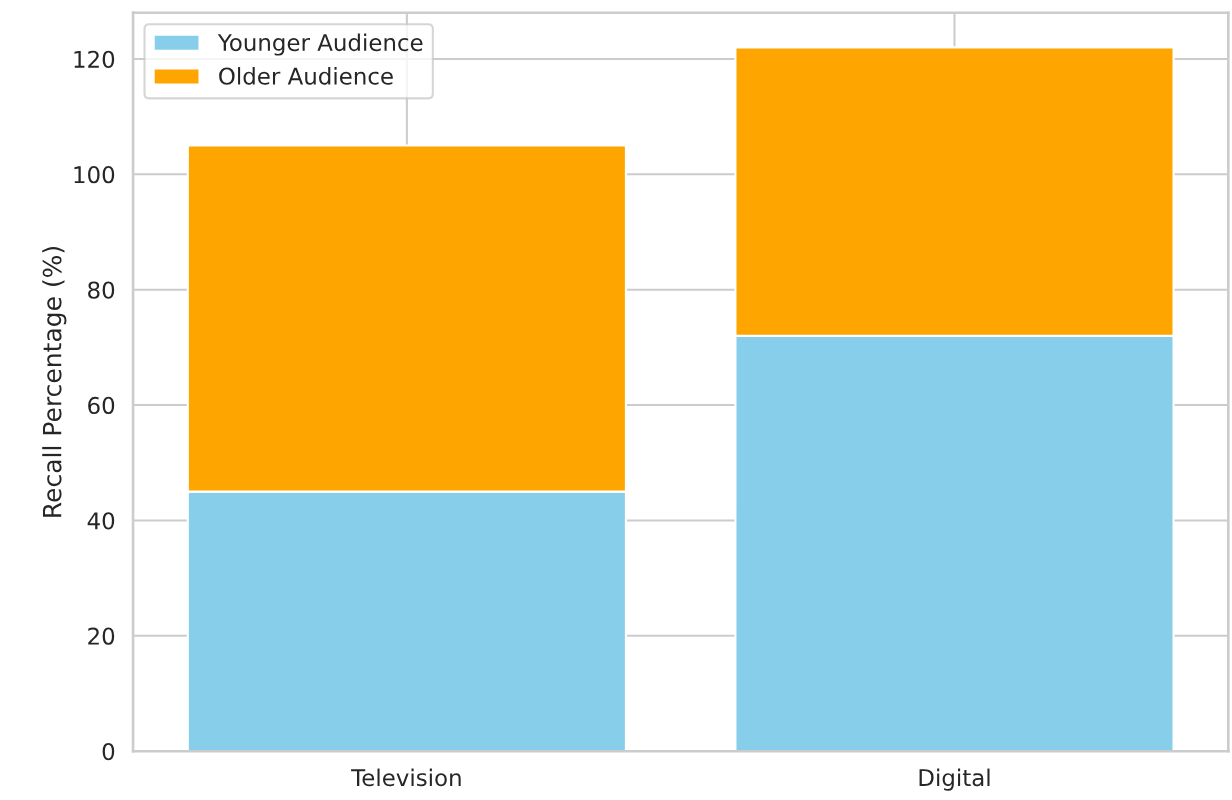 The height and width of the screenshot is (800, 1232). What do you see at coordinates (94, 175) in the screenshot?
I see `y-tick-label: 100` at bounding box center [94, 175].